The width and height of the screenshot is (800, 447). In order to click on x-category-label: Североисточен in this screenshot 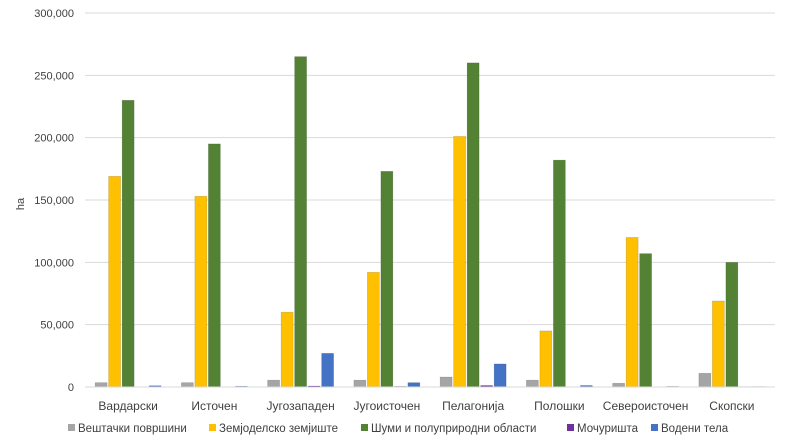, I will do `click(646, 406)`.